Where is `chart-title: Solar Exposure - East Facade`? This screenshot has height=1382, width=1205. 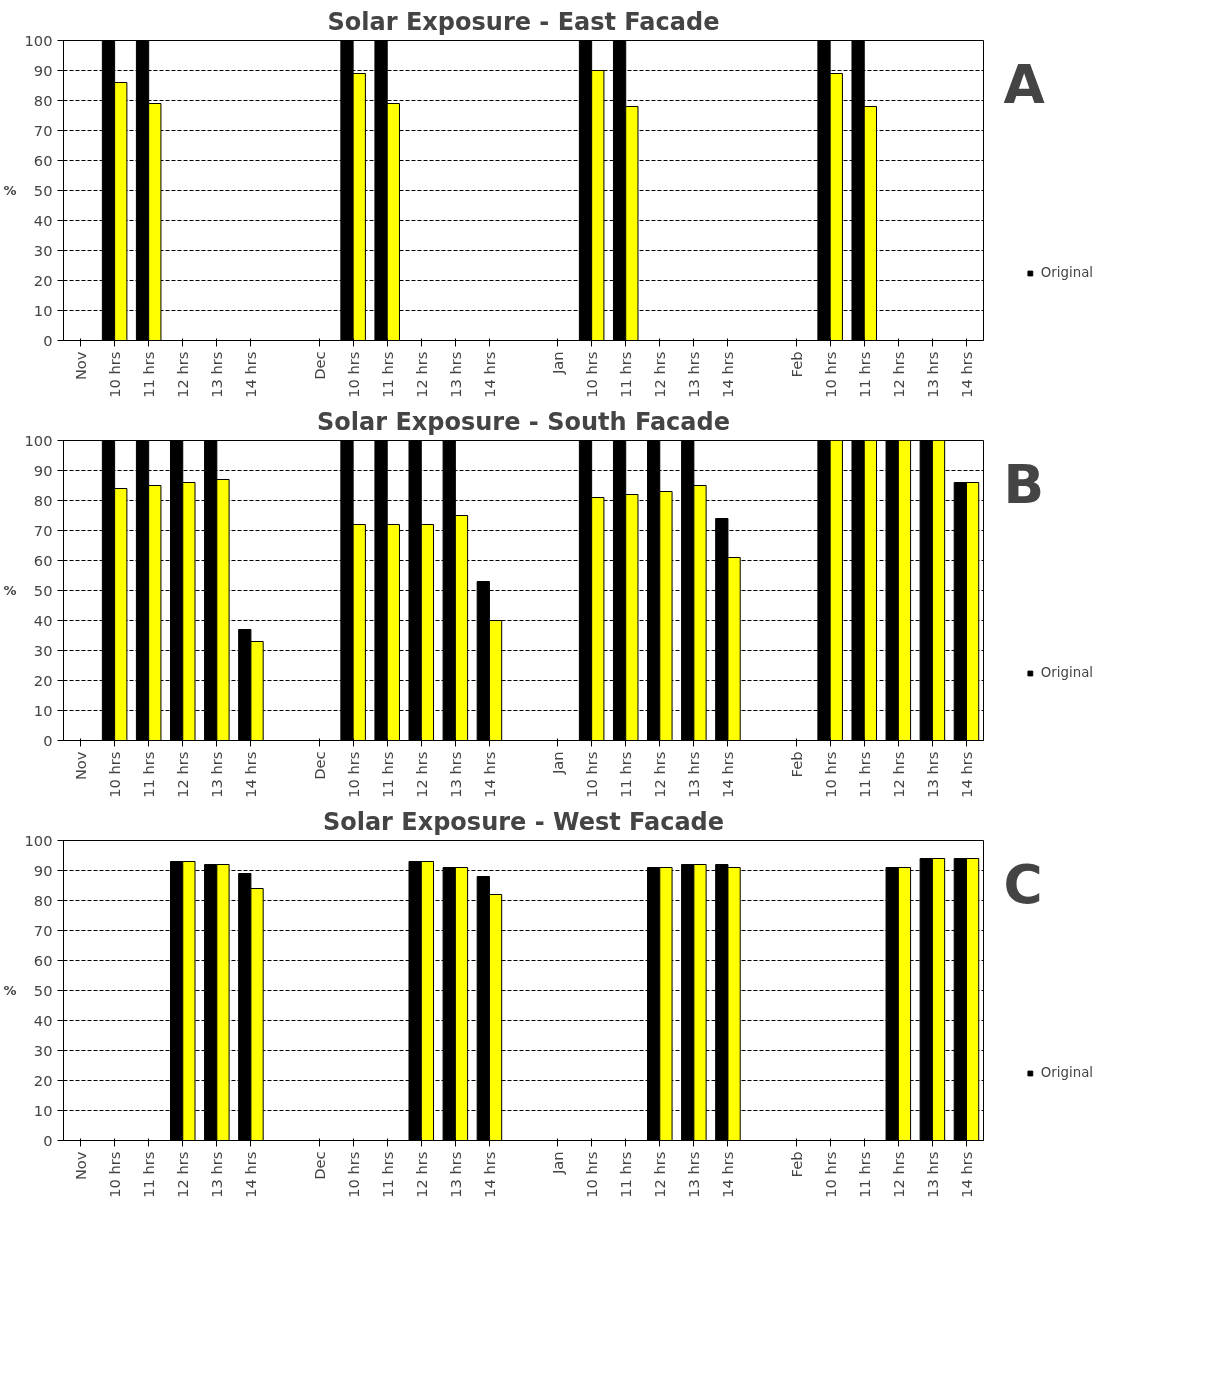 chart-title: Solar Exposure - East Facade is located at coordinates (523, 21).